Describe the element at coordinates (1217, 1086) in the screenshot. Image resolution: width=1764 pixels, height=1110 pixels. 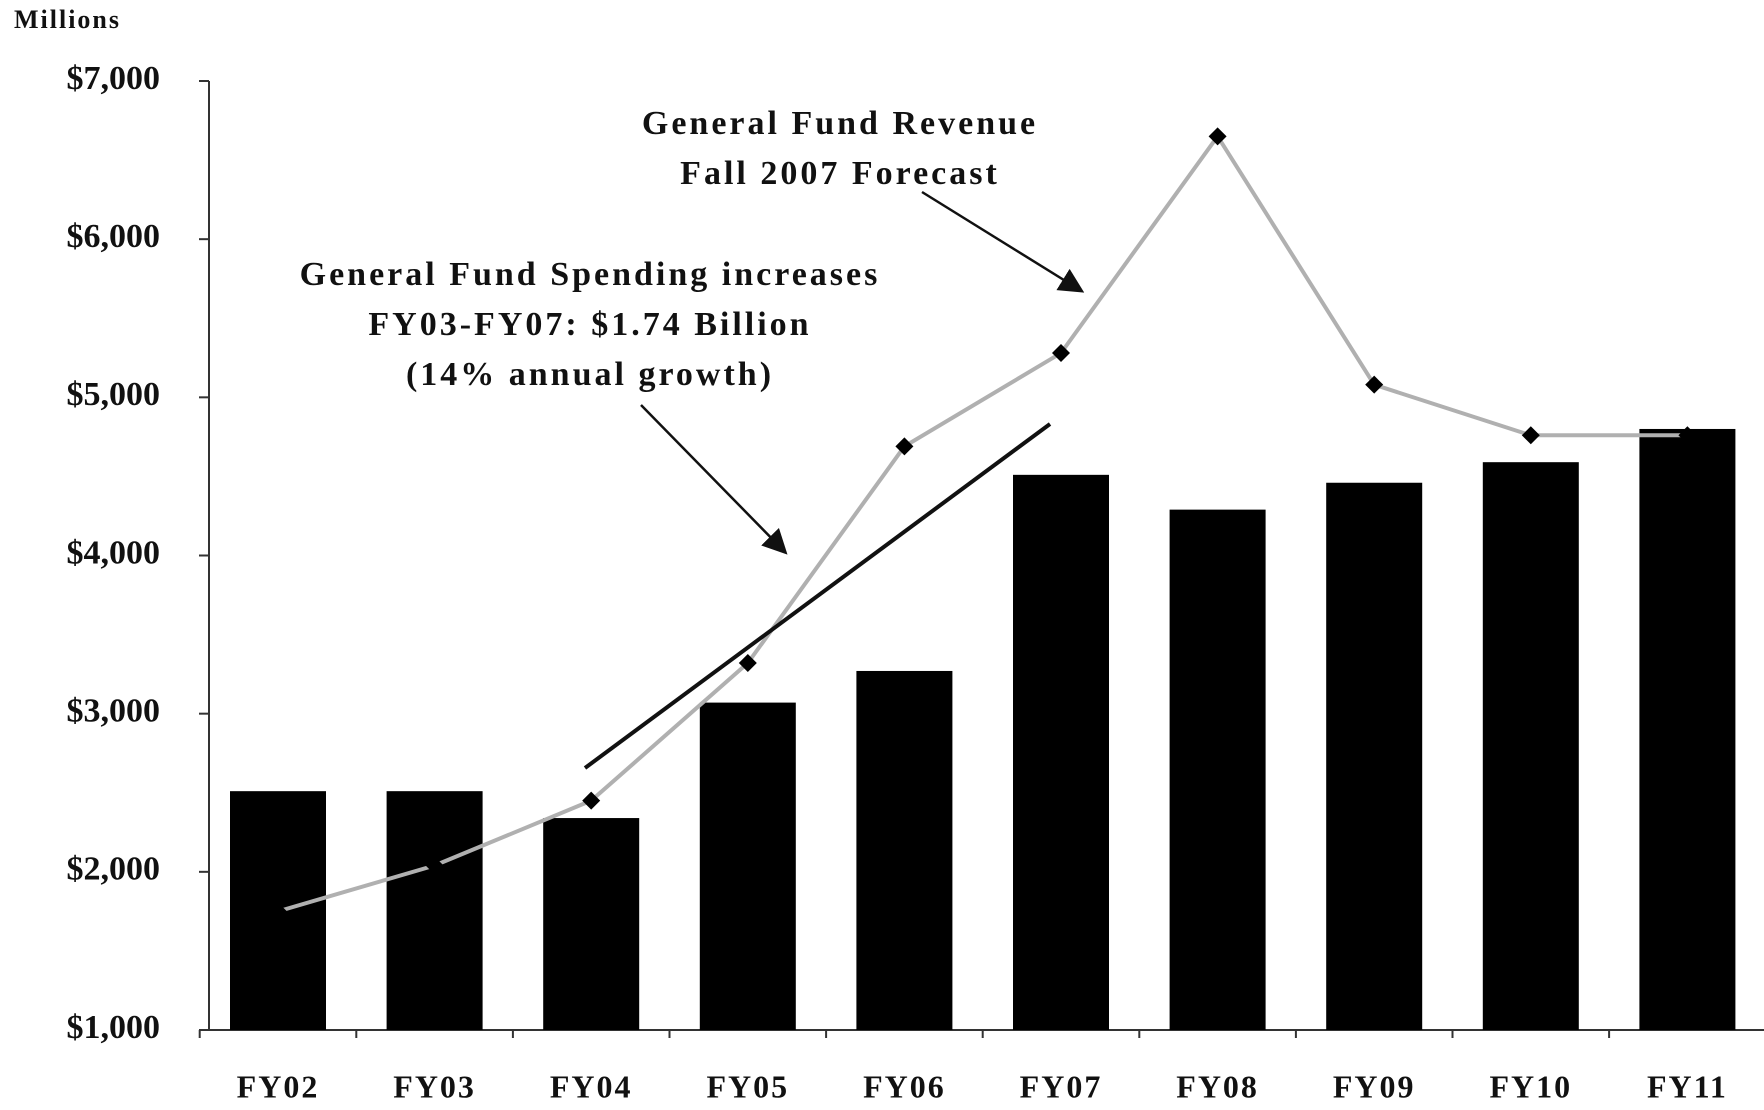
I see `x-tick-label: FY08` at that location.